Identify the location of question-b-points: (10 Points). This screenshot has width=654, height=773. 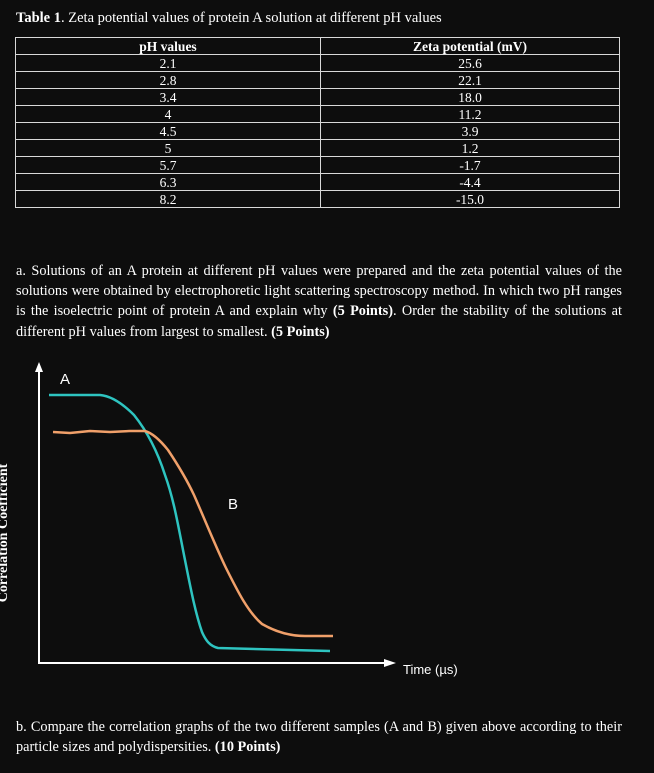
(247, 747).